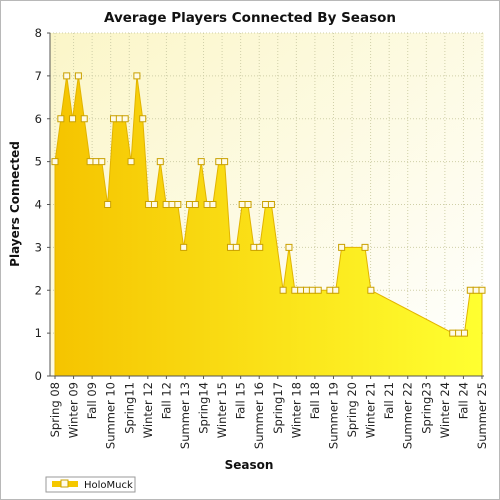  What do you see at coordinates (371, 410) in the screenshot?
I see `x-tick-label: Winter 21` at bounding box center [371, 410].